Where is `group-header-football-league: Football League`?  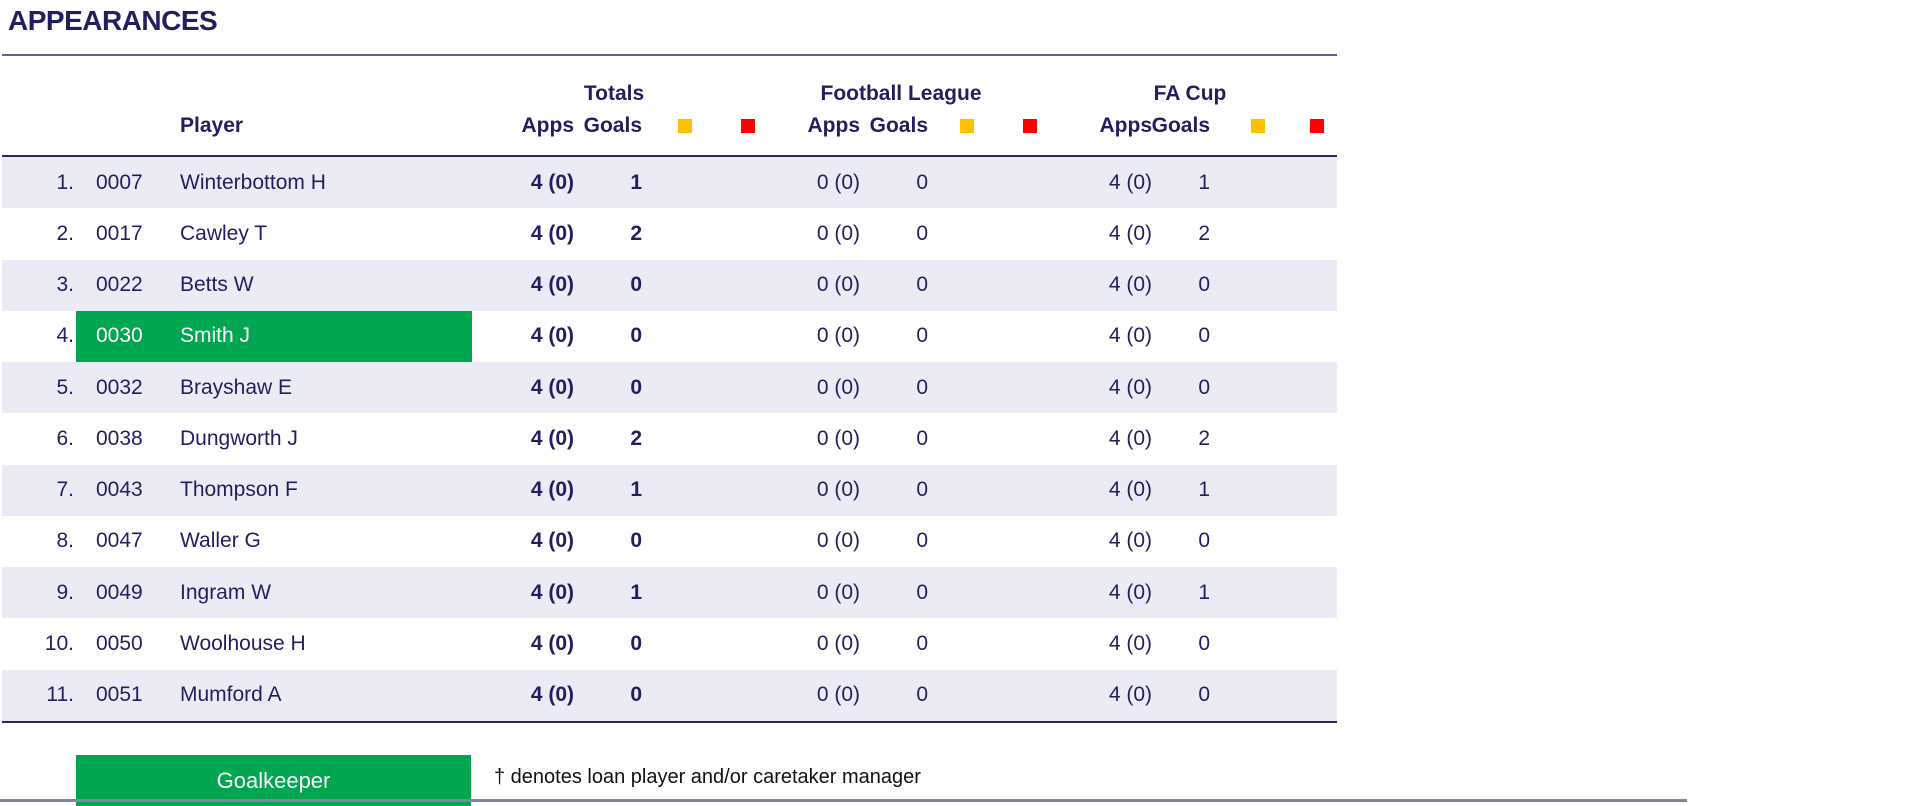 group-header-football-league: Football League is located at coordinates (901, 93).